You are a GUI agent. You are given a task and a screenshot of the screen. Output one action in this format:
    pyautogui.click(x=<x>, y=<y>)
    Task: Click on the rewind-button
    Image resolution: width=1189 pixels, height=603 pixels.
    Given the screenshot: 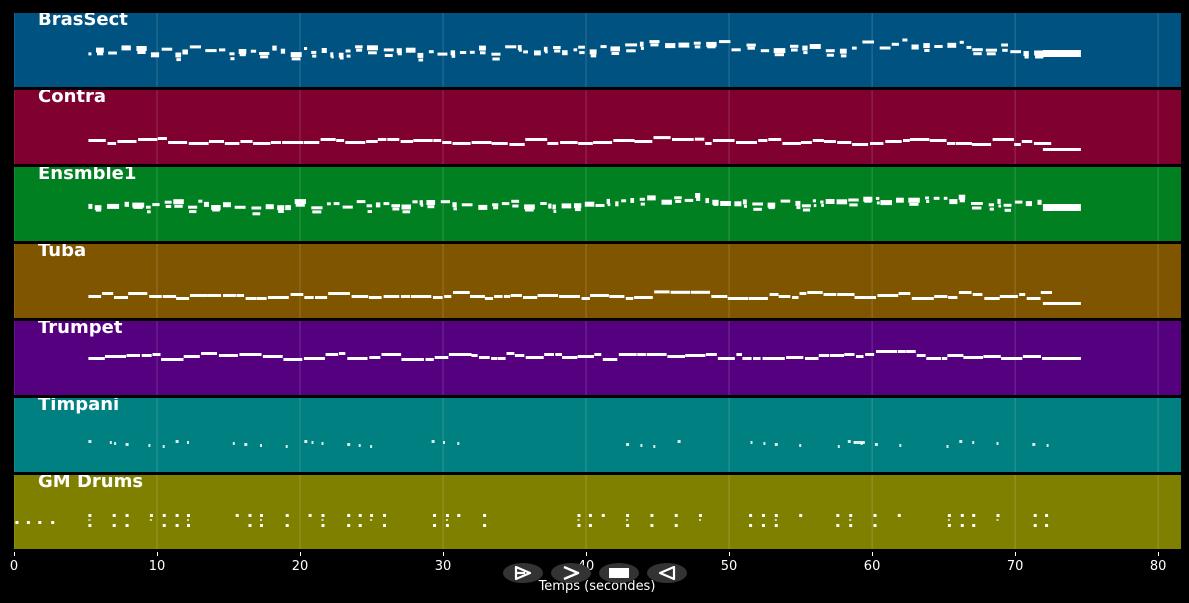 What is the action you would take?
    pyautogui.click(x=667, y=573)
    